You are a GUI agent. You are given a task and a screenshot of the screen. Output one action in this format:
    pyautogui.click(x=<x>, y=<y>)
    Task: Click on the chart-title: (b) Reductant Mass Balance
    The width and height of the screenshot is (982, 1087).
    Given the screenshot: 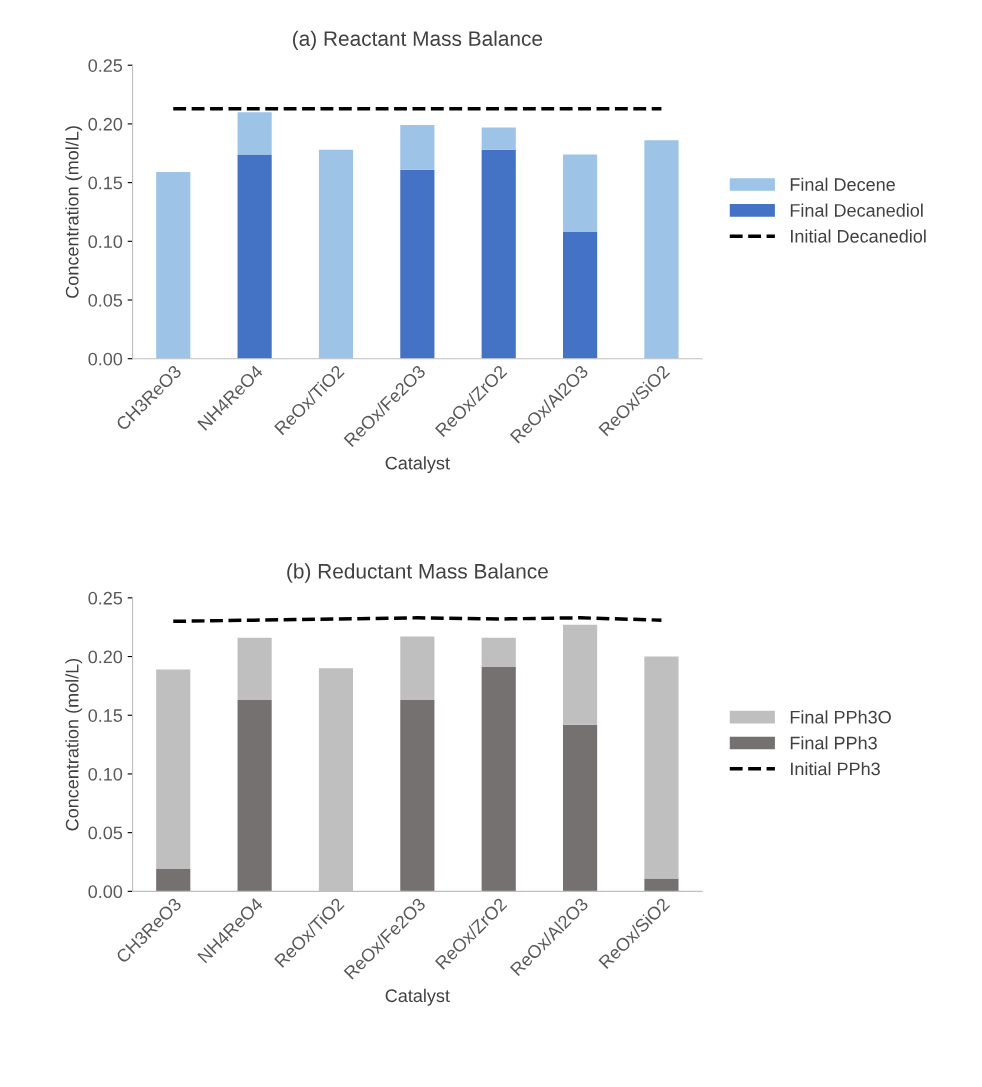 What is the action you would take?
    pyautogui.click(x=417, y=573)
    